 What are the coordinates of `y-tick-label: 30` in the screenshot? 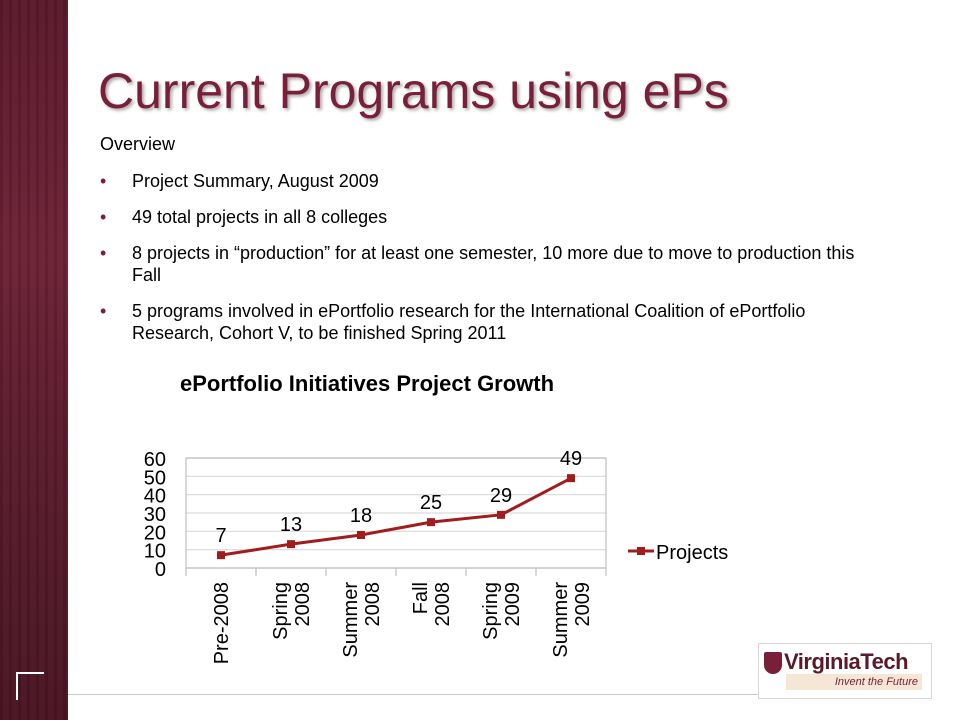 It's located at (155, 515).